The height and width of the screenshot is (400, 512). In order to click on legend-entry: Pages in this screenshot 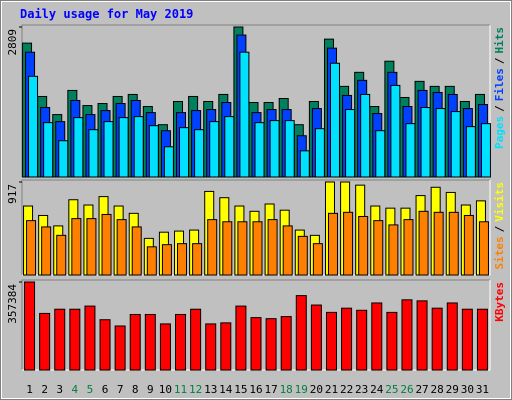, I will do `click(499, 132)`.